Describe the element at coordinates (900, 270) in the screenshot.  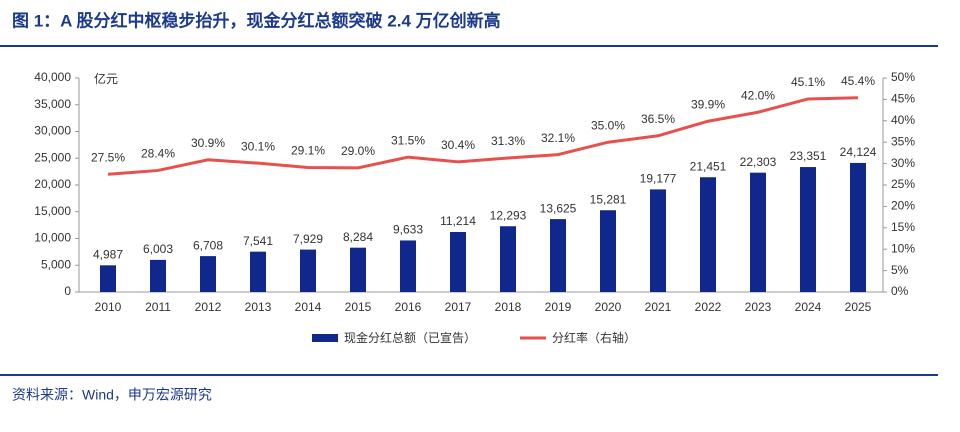
I see `y2-tick-label: 5%` at that location.